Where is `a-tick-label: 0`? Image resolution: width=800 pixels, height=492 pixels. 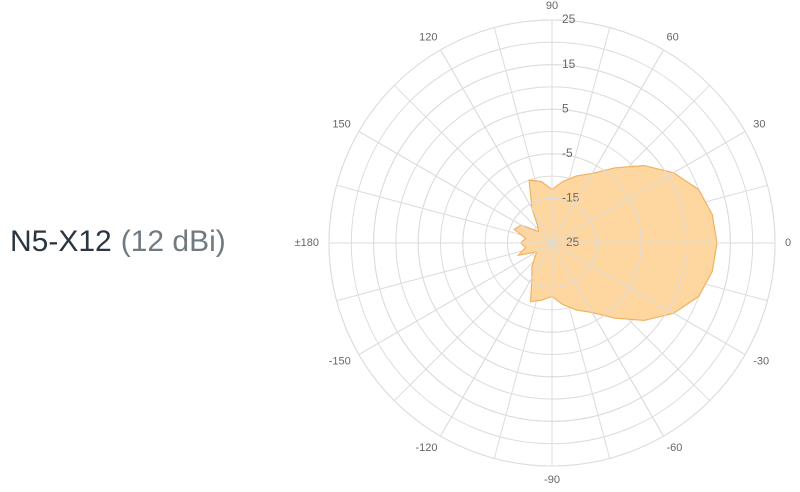 a-tick-label: 0 is located at coordinates (788, 243).